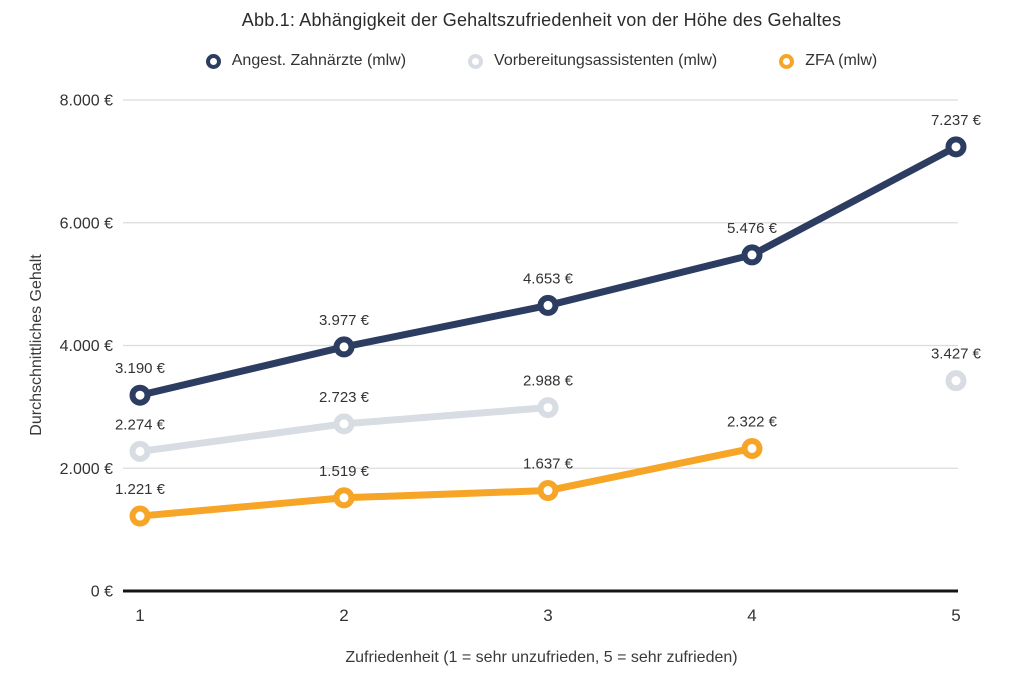 This screenshot has width=1031, height=680. What do you see at coordinates (548, 464) in the screenshot?
I see `data-point-label: 1.637 €` at bounding box center [548, 464].